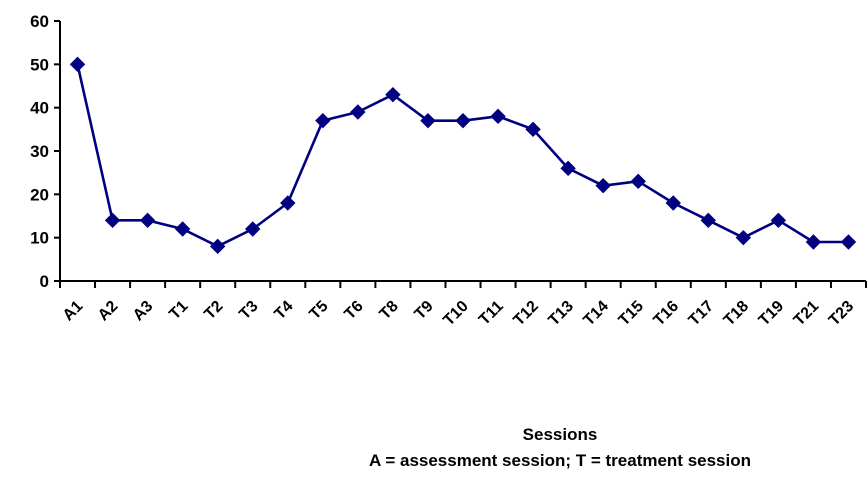 This screenshot has width=868, height=484. I want to click on x-tick-label: T21, so click(807, 314).